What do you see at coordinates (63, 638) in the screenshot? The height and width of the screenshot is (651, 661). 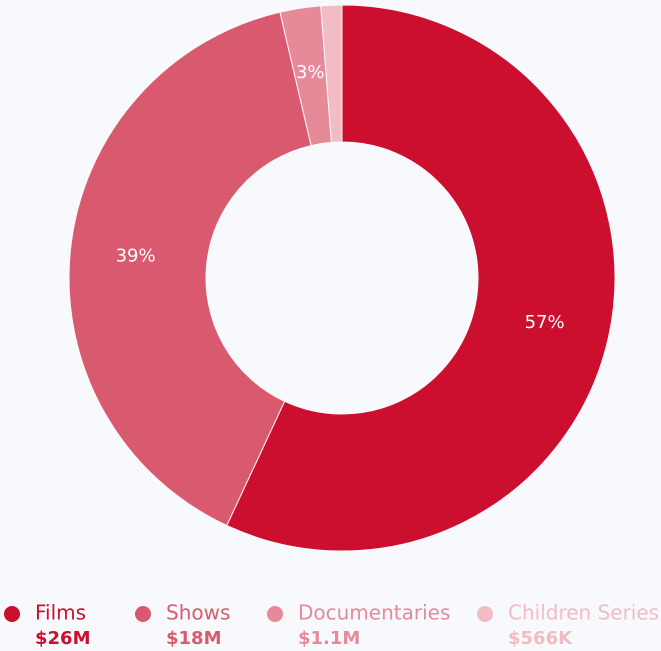 I see `legend-value: $26M` at bounding box center [63, 638].